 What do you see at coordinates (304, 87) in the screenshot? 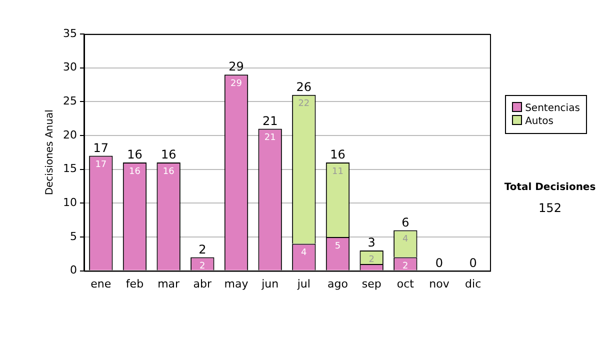
I see `total-label: 26` at bounding box center [304, 87].